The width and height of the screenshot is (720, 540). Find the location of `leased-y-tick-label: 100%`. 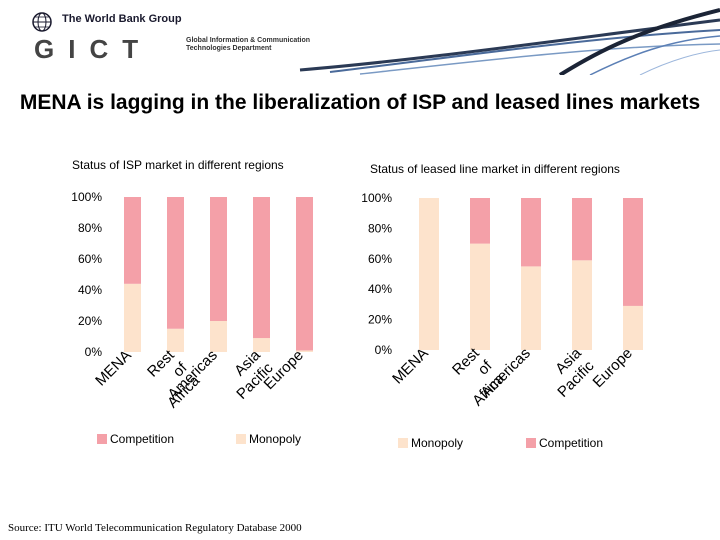

leased-y-tick-label: 100% is located at coordinates (376, 198).